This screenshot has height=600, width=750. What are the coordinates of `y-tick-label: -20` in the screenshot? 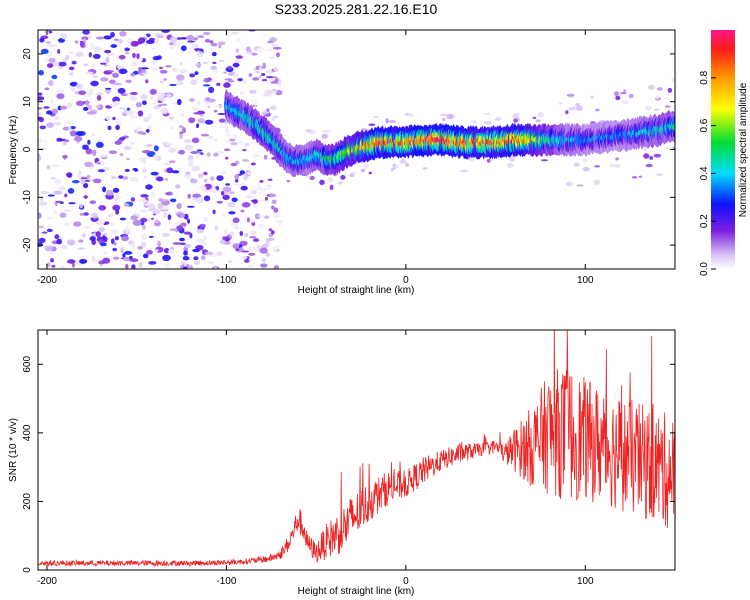 It's located at (27, 244).